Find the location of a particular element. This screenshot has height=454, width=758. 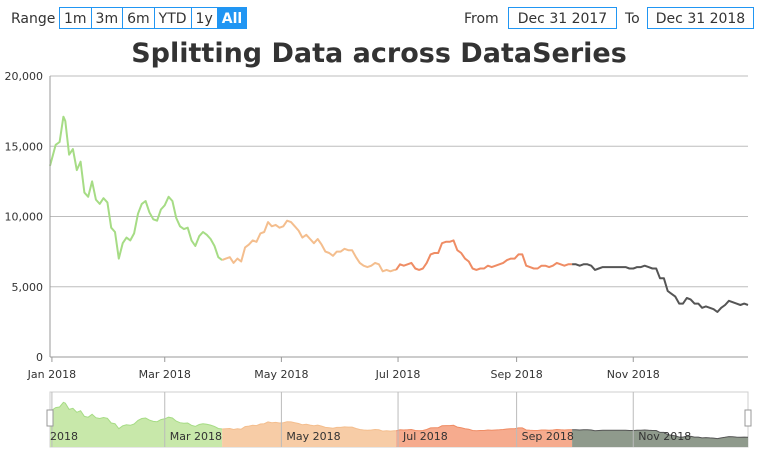

x-tick-label: May 2018 is located at coordinates (281, 374).